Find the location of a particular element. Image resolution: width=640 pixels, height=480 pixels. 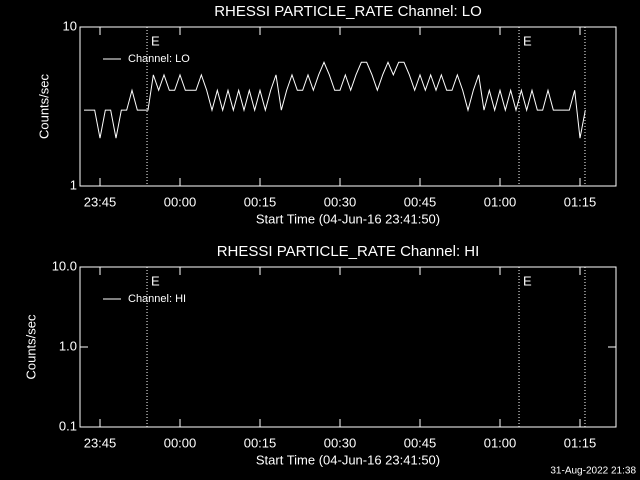

y-tick-label: 1 is located at coordinates (73, 184).